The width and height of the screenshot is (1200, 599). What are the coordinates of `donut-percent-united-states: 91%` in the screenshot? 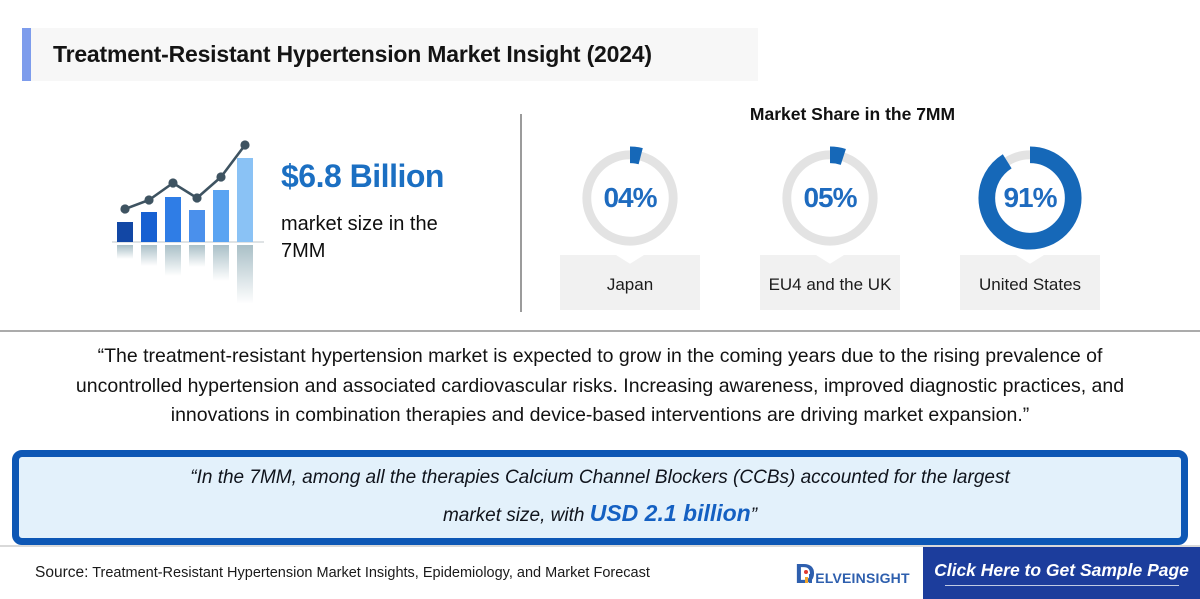 It's located at (1030, 197).